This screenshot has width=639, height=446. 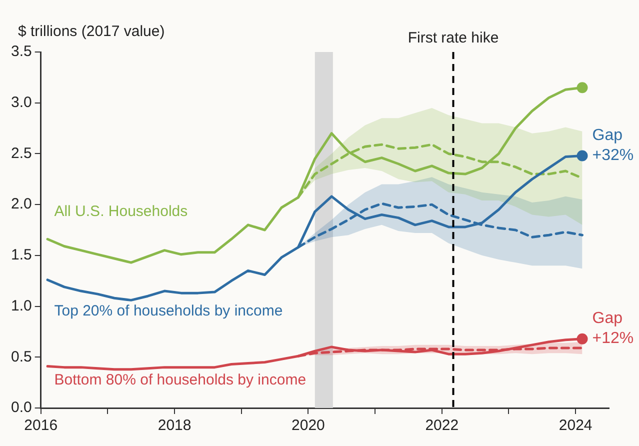 I want to click on x-tick-label: 2018, so click(x=175, y=425).